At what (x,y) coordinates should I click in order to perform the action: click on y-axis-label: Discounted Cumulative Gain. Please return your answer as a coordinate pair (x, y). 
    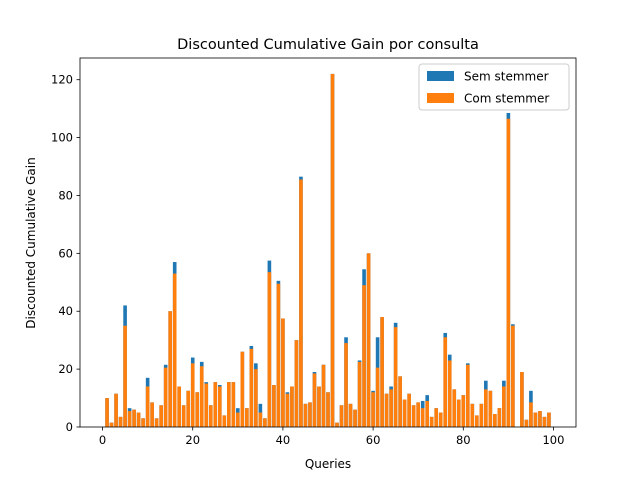
    Looking at the image, I should click on (31, 242).